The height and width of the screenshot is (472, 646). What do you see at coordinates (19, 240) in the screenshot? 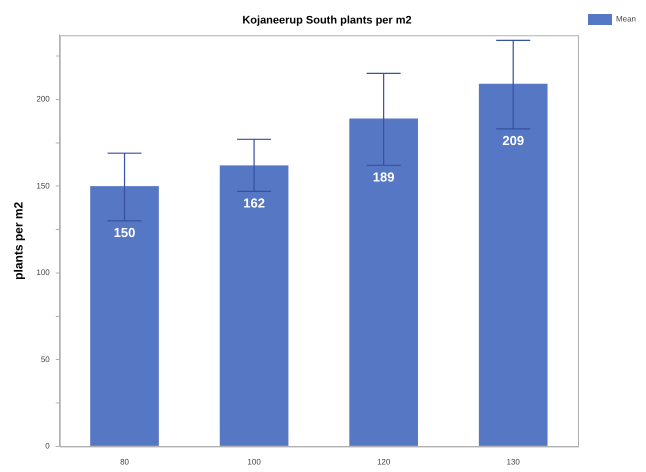
I see `y-axis-title: plants per m2` at bounding box center [19, 240].